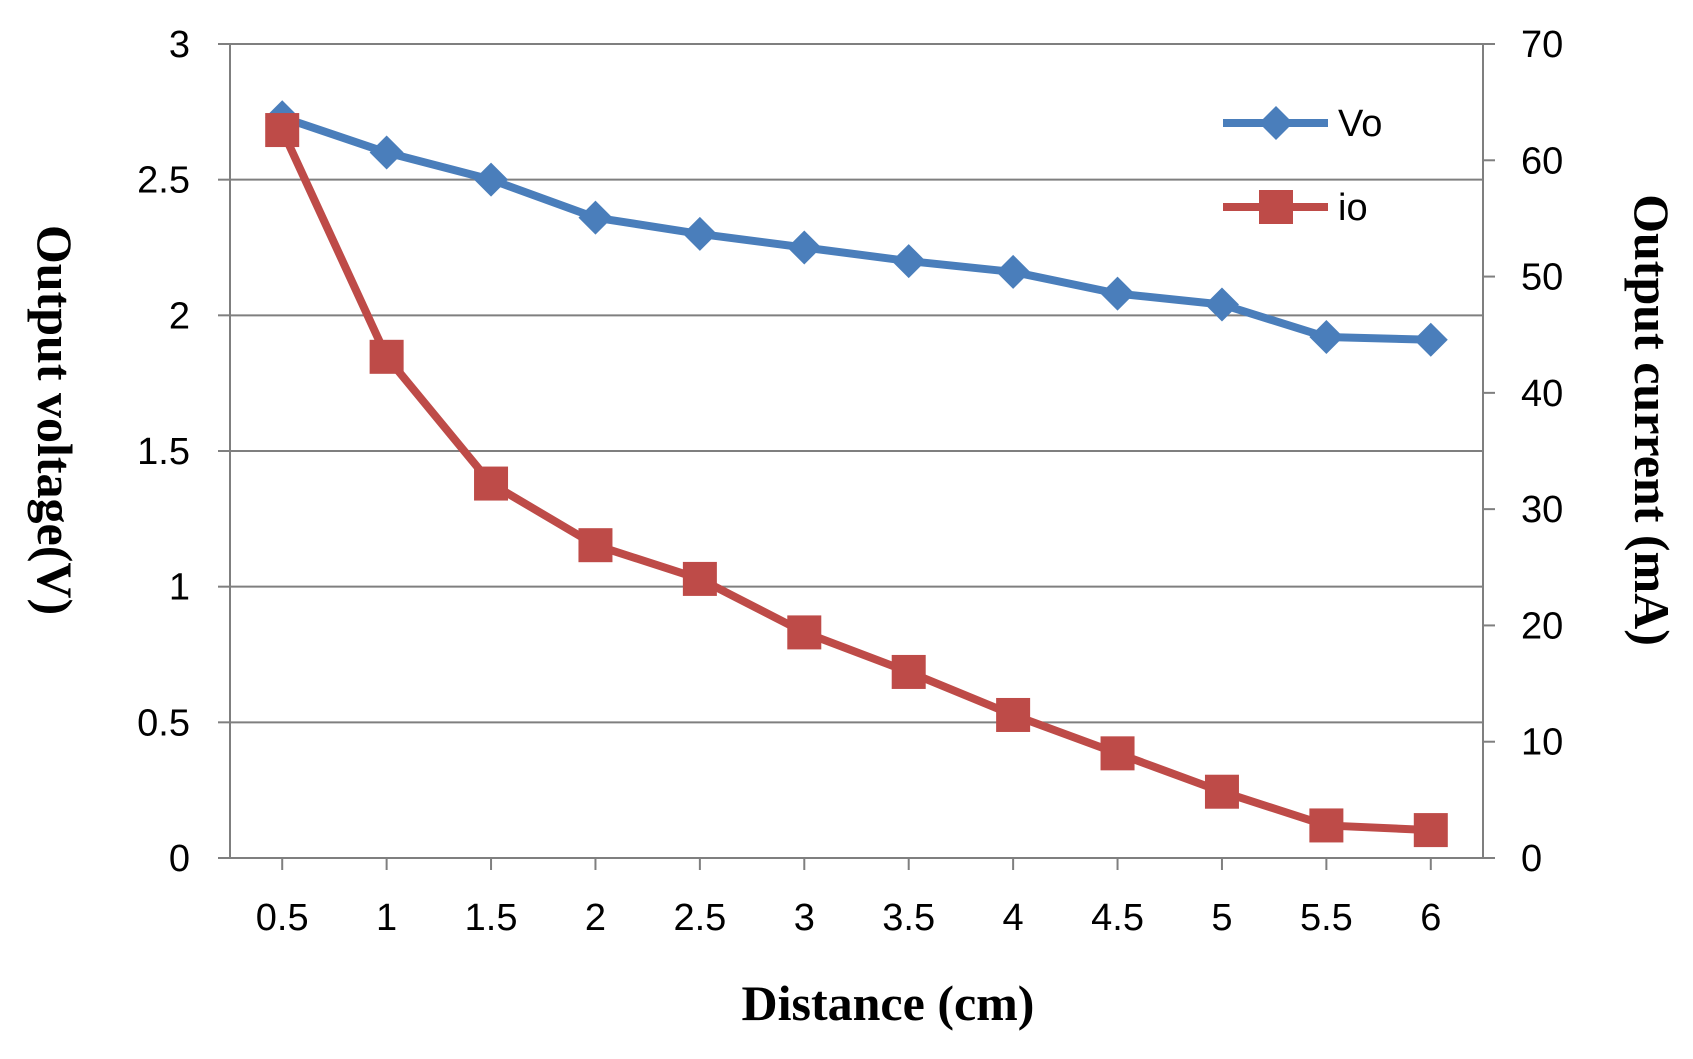 The height and width of the screenshot is (1059, 1693). What do you see at coordinates (1542, 161) in the screenshot?
I see `y2-tick-label: 60` at bounding box center [1542, 161].